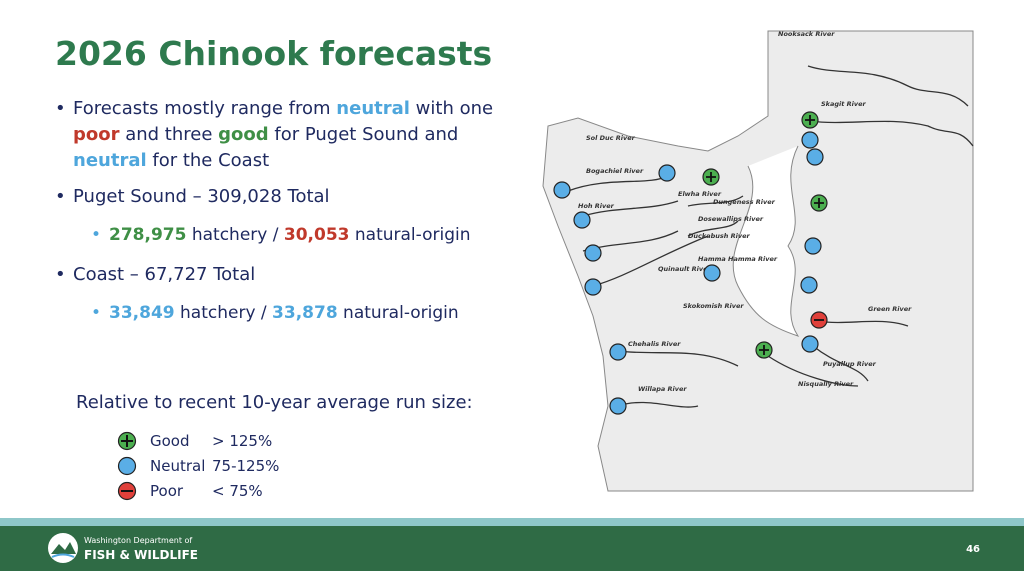 The image size is (1024, 571). Describe the element at coordinates (141, 555) in the screenshot. I see `agency-line2: FISH & WILDLIFE` at that location.